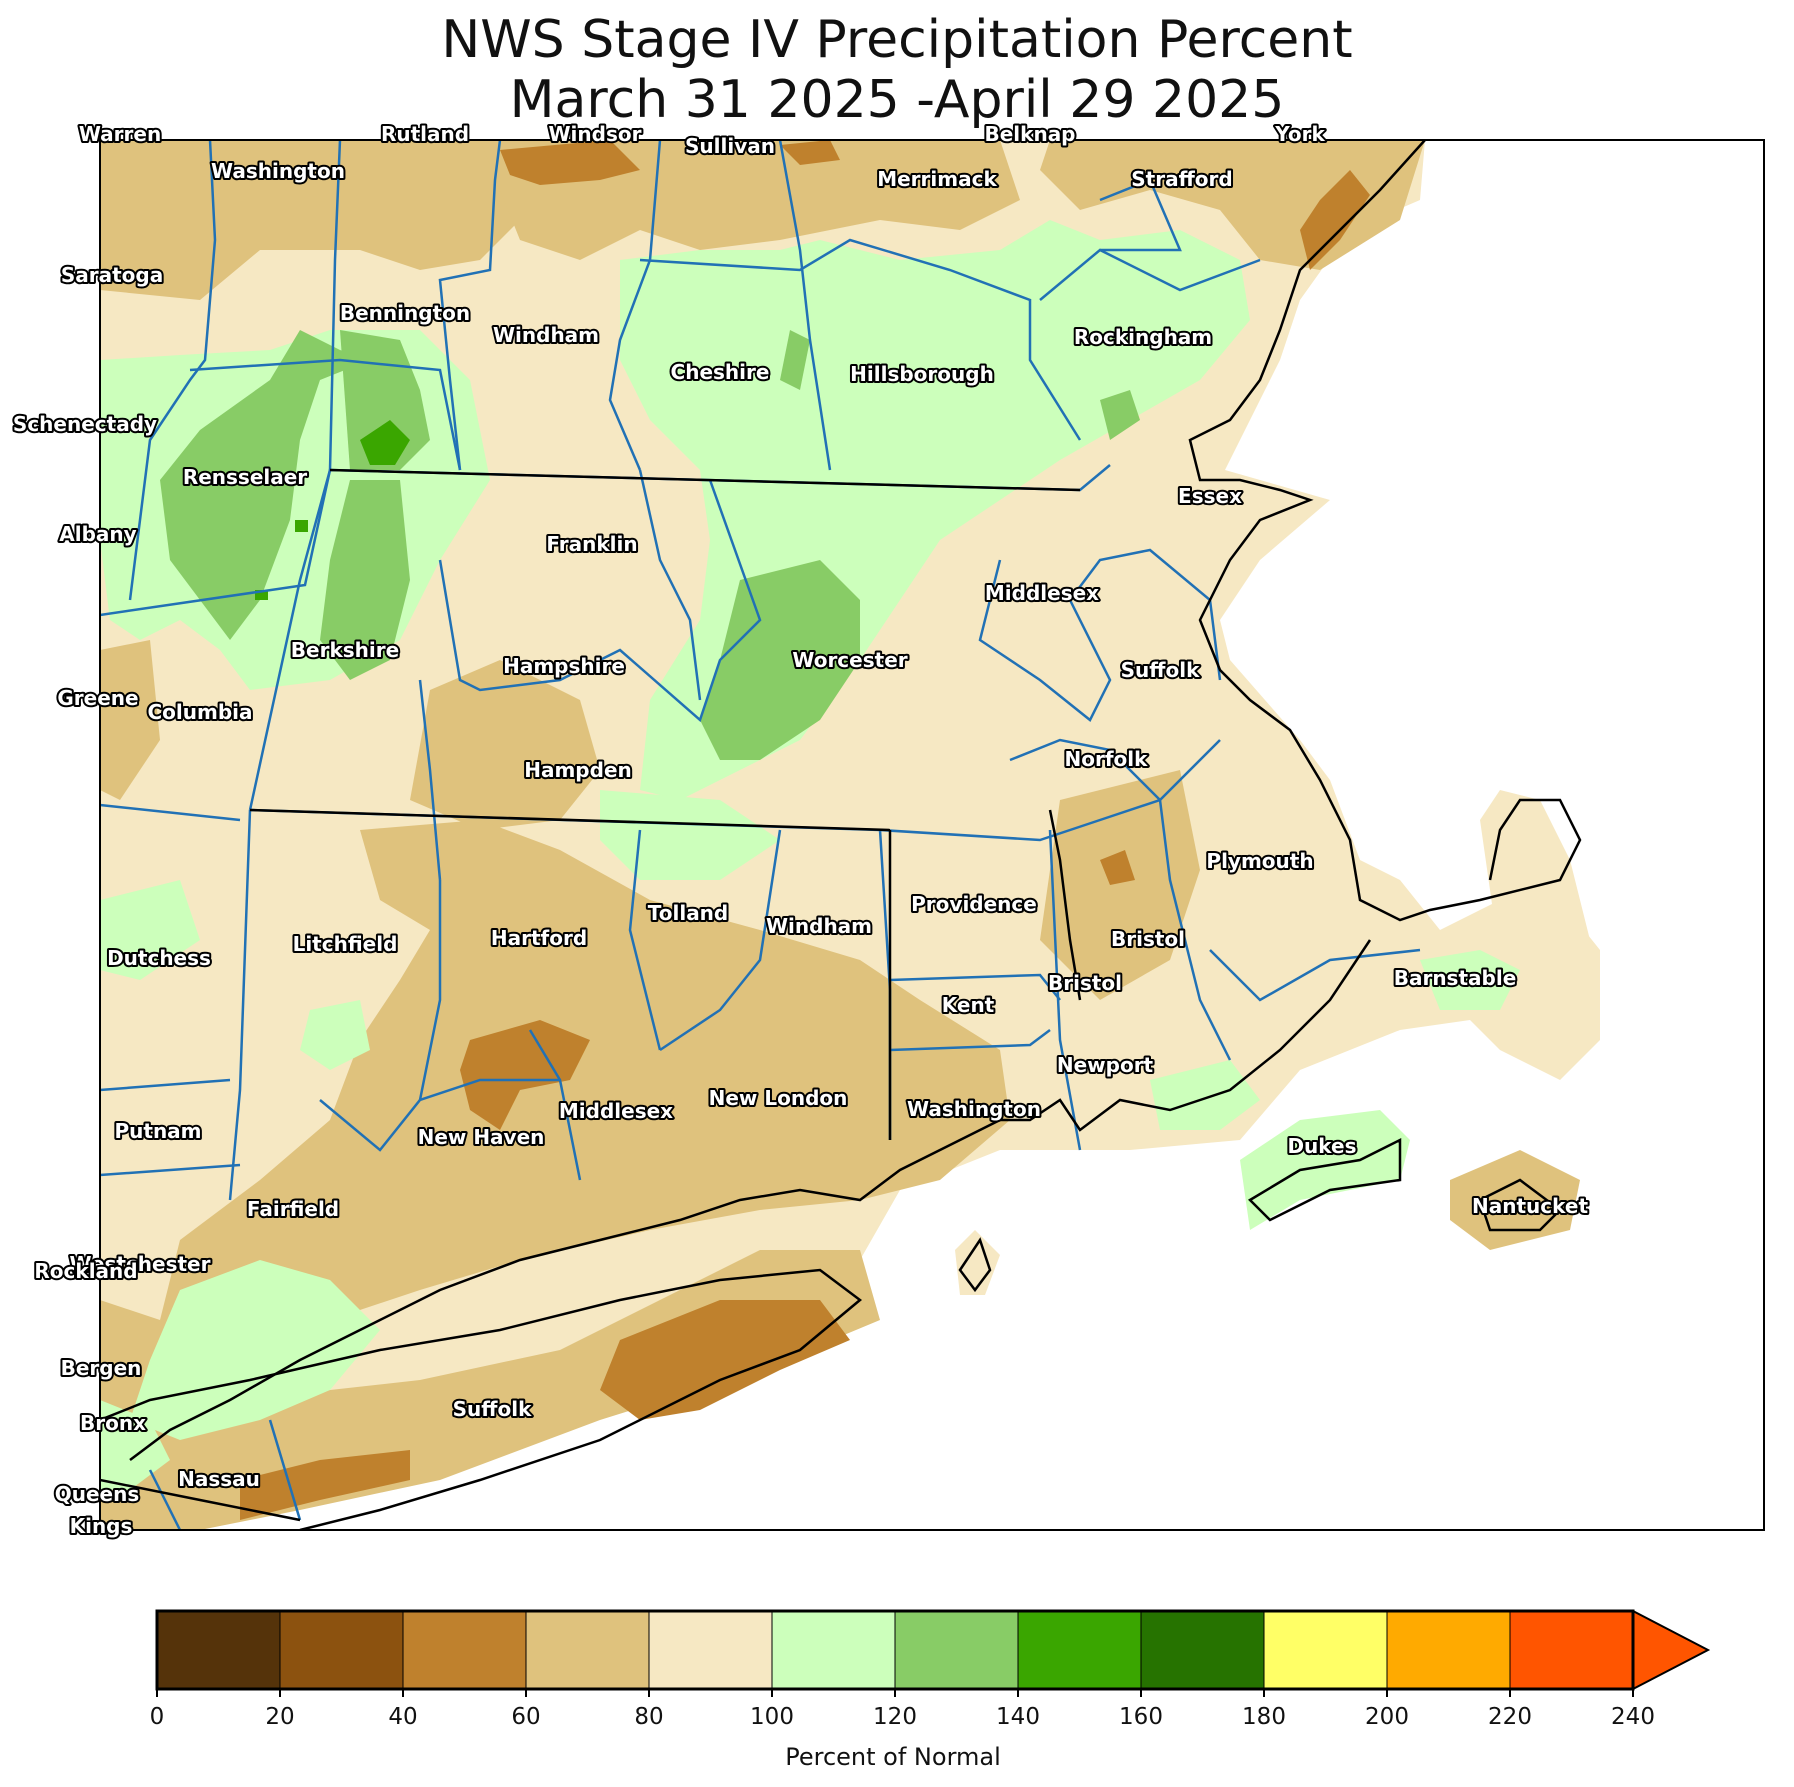  Describe the element at coordinates (1141, 1717) in the screenshot. I see `colorbar-tick-label: 160` at that location.